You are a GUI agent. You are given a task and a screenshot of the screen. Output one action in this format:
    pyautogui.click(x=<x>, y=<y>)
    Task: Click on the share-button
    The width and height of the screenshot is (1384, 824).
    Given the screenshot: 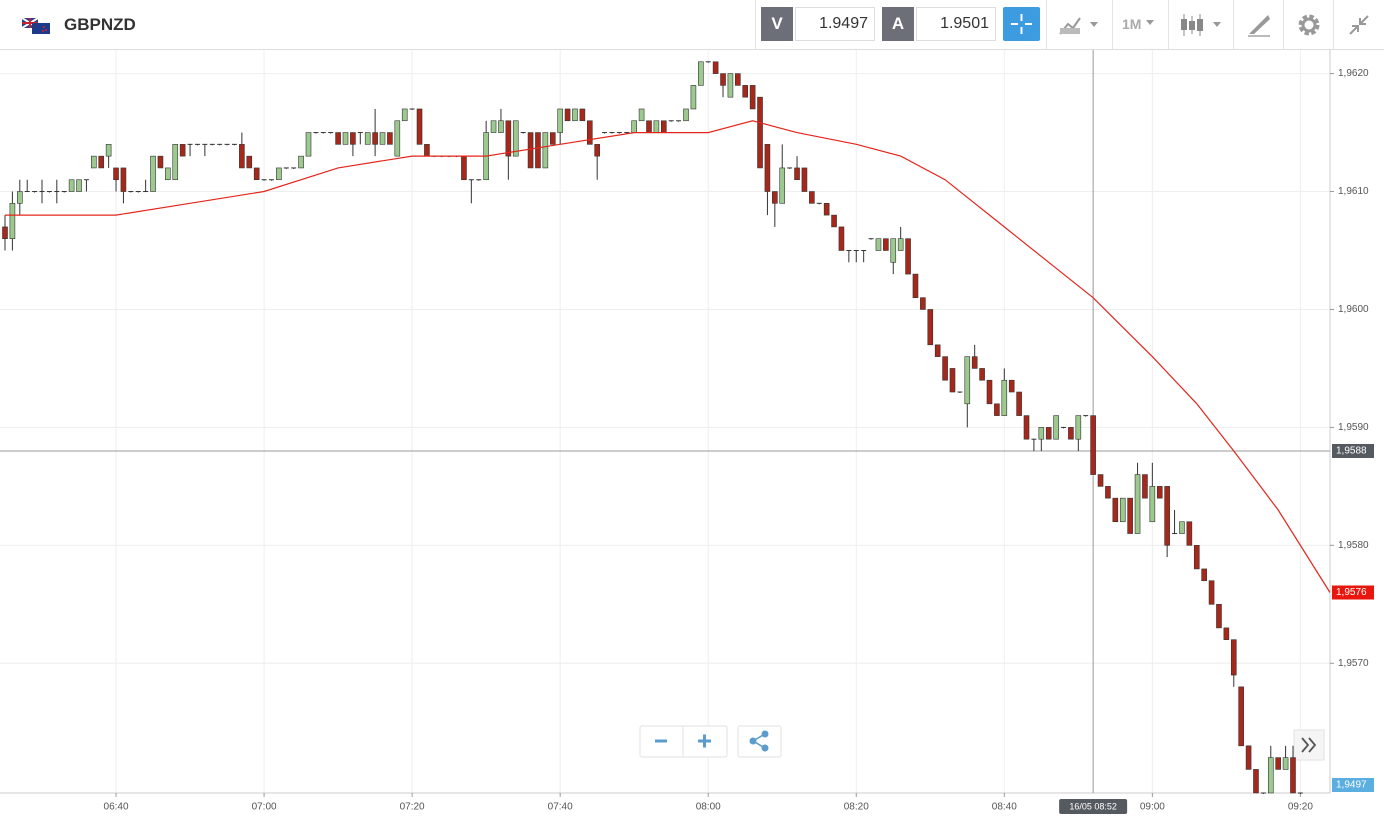 What is the action you would take?
    pyautogui.click(x=759, y=741)
    